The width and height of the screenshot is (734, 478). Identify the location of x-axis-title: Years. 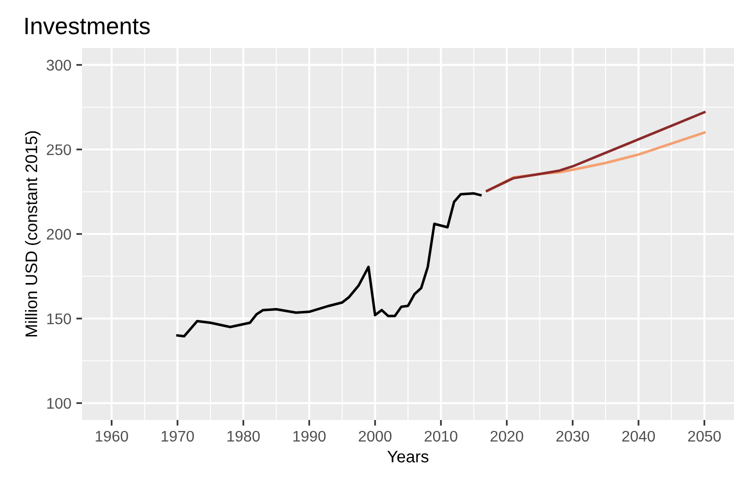
(407, 456).